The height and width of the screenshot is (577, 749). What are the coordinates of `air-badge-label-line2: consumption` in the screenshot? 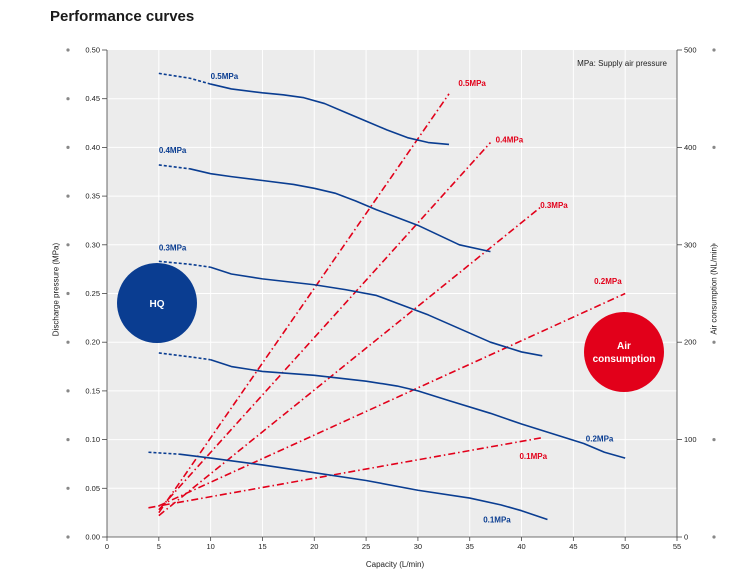 It's located at (624, 359).